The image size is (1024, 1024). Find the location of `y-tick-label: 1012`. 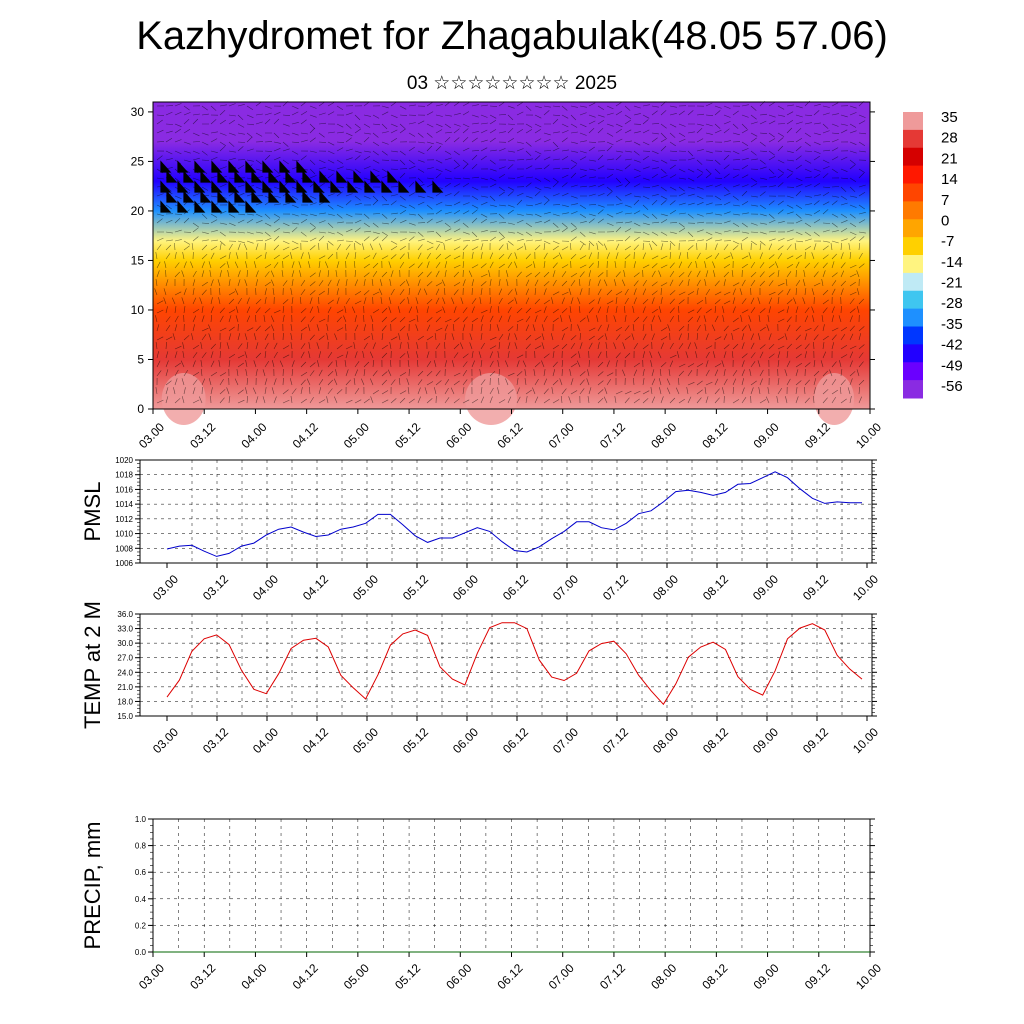

y-tick-label: 1012 is located at coordinates (124, 519).